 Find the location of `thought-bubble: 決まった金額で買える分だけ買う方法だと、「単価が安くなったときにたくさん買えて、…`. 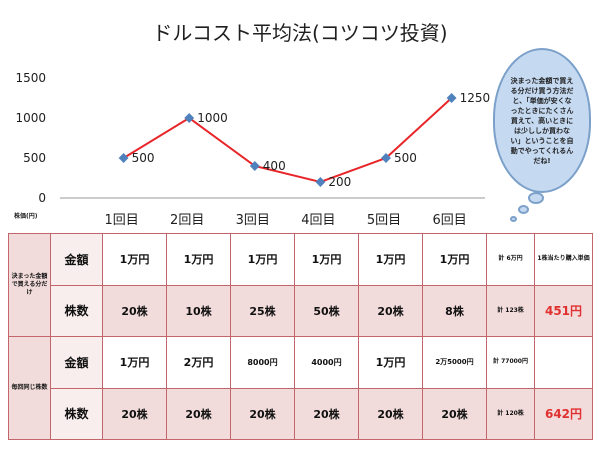

thought-bubble: 決まった金額で買える分だけ買う方法だと、「単価が安くなったときにたくさん買えて、… is located at coordinates (542, 120).